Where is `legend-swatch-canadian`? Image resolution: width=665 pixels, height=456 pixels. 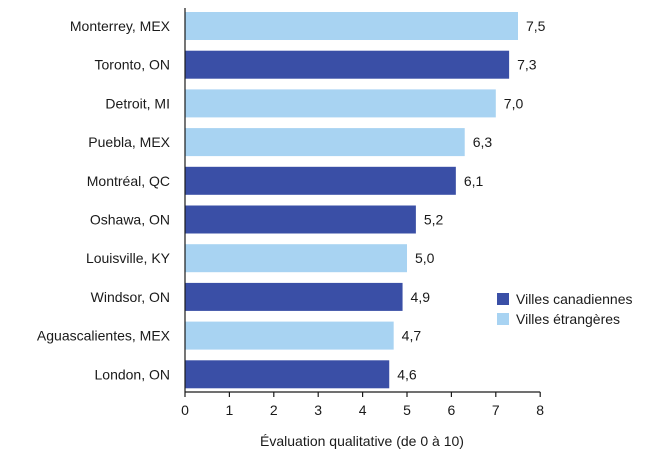
legend-swatch-canadian is located at coordinates (503, 299).